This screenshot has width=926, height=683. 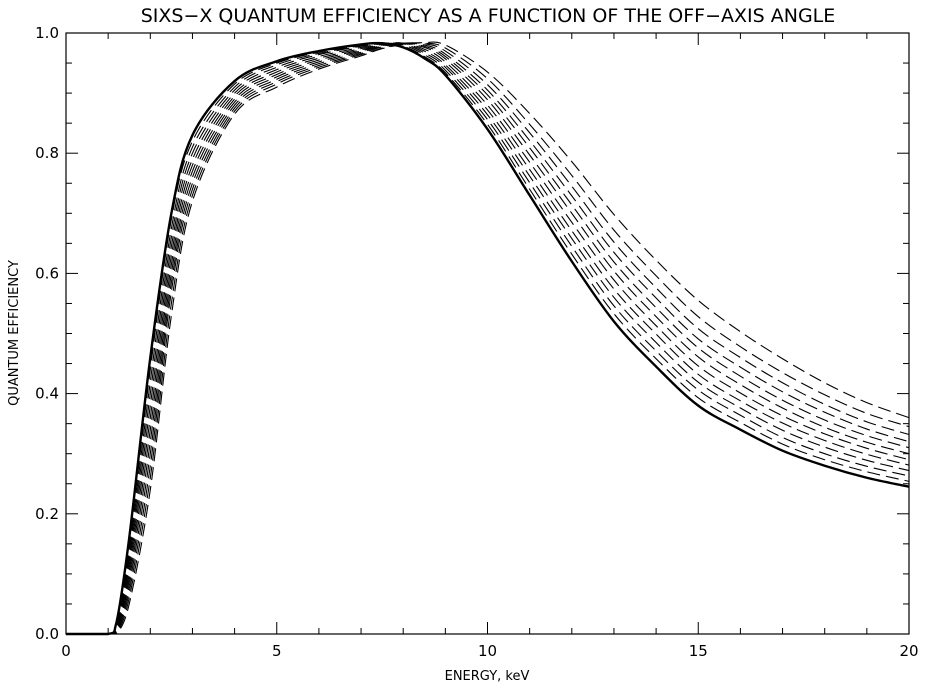 I want to click on y-axis-title: QUANTUM EFFICIENCY, so click(x=14, y=333).